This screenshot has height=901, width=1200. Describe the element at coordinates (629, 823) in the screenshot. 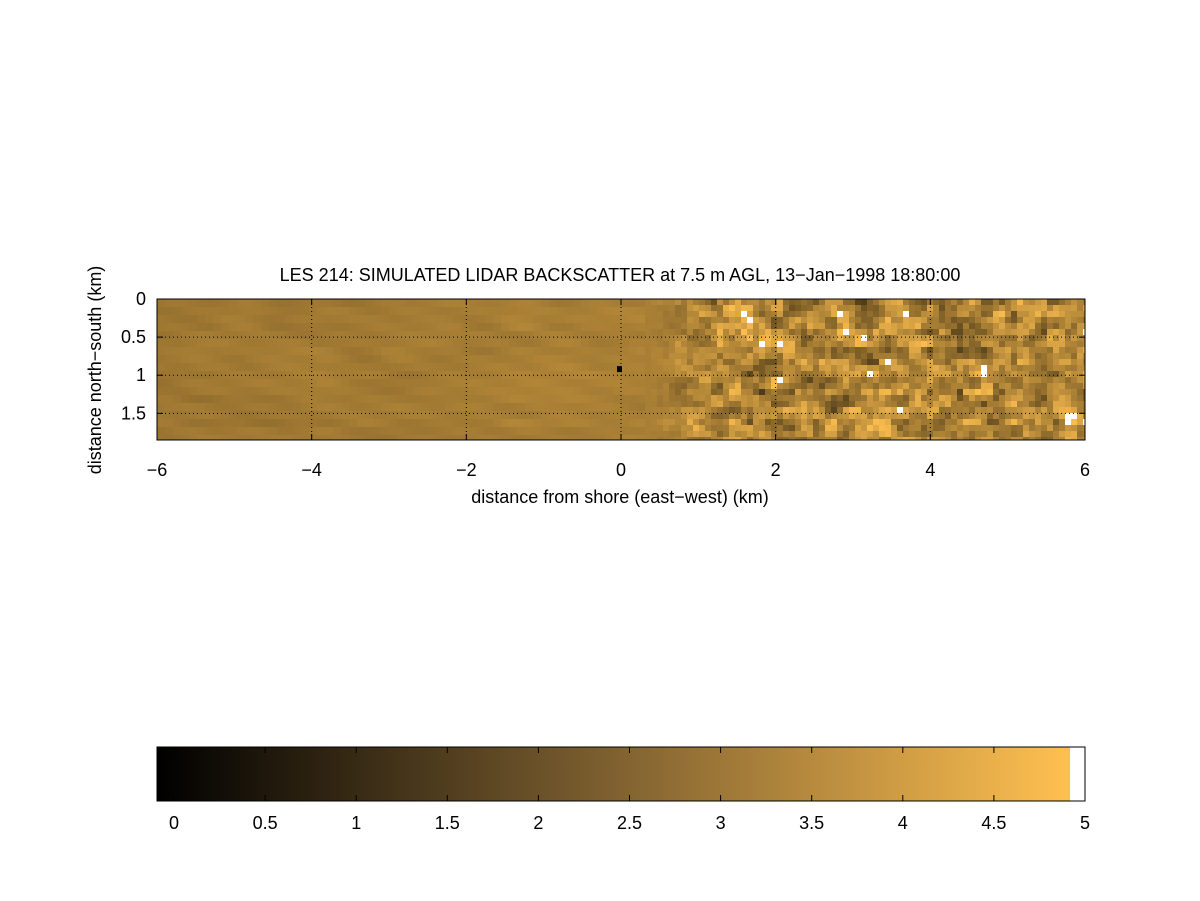

I see `colorbar-tick-label: 2.5` at that location.